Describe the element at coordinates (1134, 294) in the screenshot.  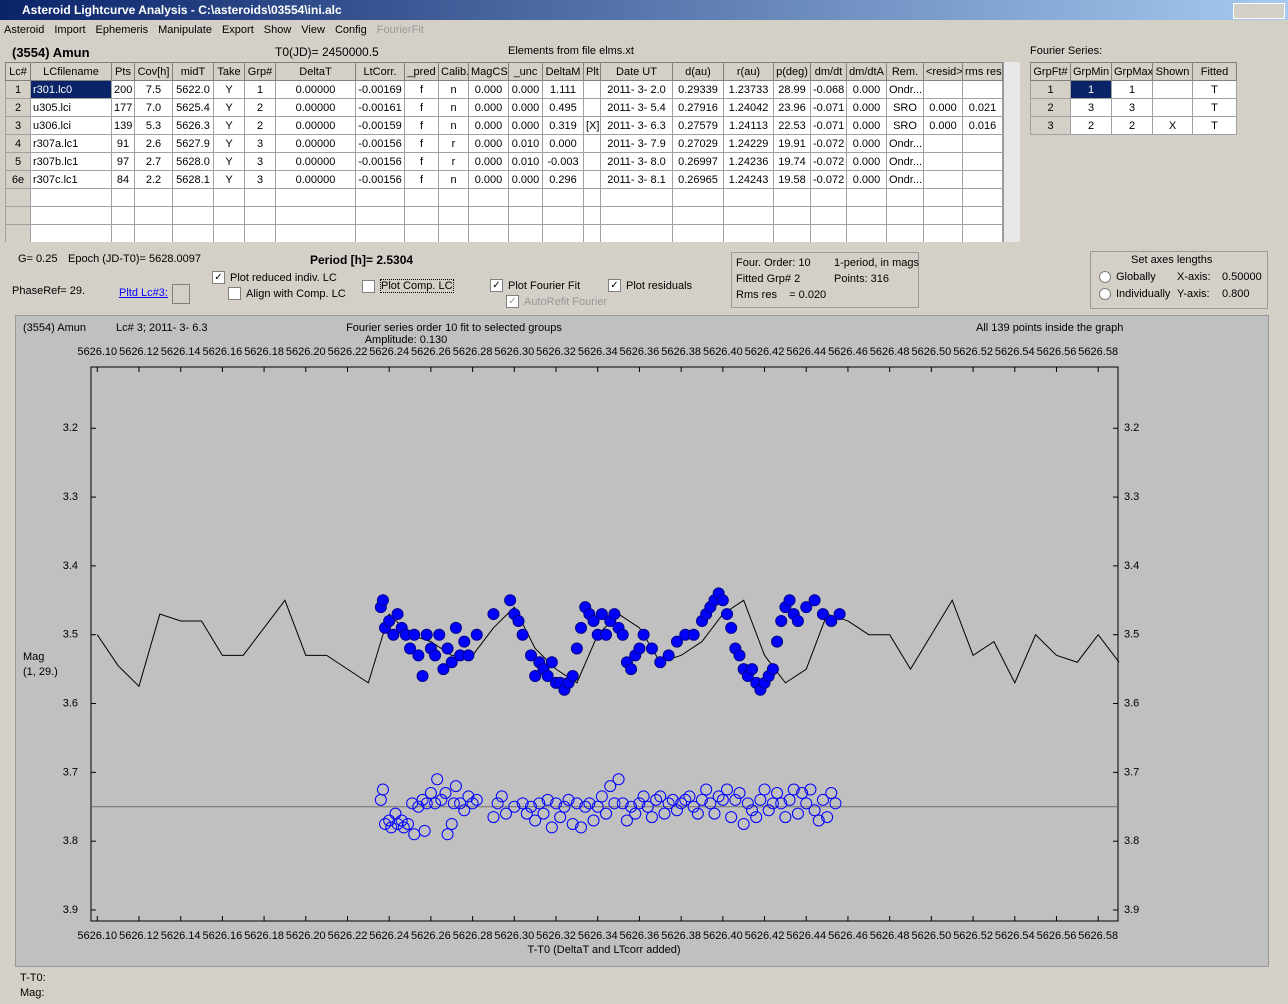
I see `radio: Individually` at that location.